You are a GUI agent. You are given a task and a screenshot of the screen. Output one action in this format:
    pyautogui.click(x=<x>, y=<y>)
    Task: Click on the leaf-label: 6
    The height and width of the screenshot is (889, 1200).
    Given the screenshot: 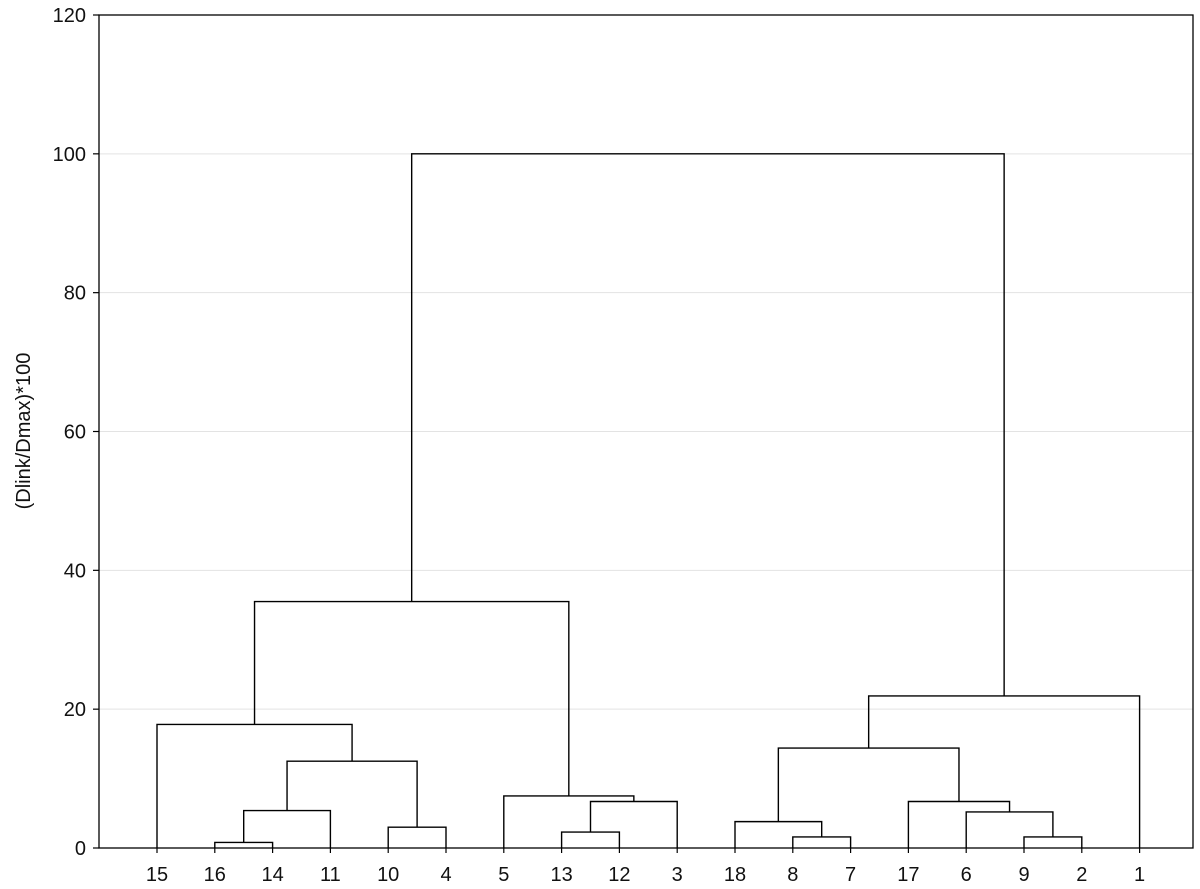 What is the action you would take?
    pyautogui.click(x=966, y=875)
    